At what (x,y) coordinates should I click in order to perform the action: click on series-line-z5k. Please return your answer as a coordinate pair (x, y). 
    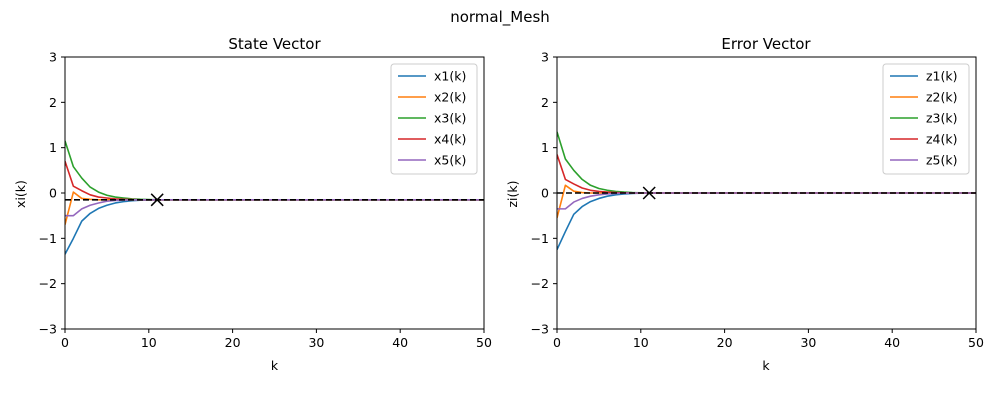
    Looking at the image, I should click on (766, 201).